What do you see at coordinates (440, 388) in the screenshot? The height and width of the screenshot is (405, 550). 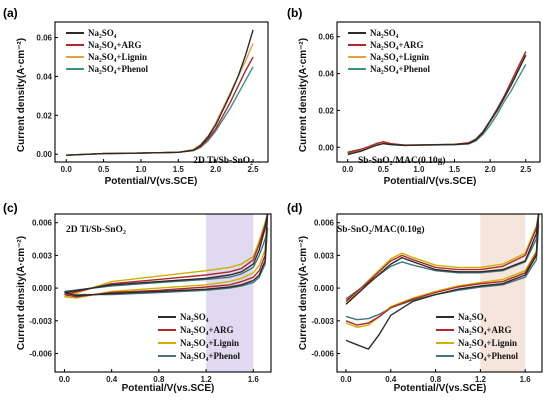 I see `x-axis-label-d: Potential/V(vs.SCE)` at bounding box center [440, 388].